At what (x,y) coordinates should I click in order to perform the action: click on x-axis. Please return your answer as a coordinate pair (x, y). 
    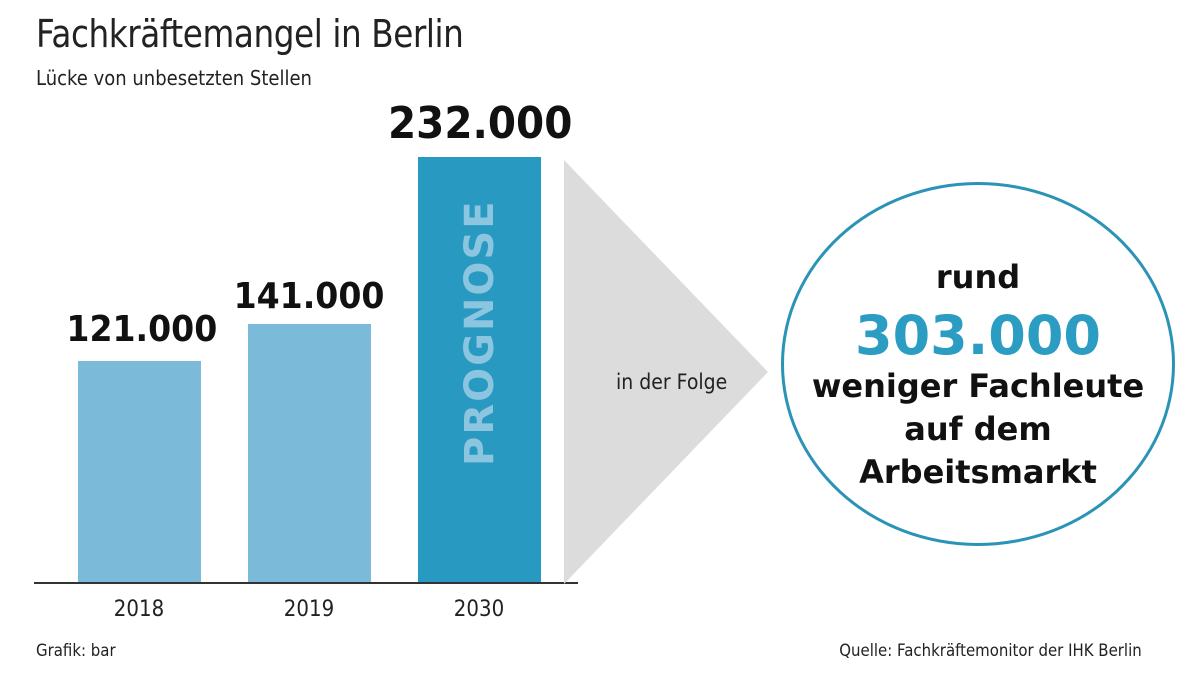
    Looking at the image, I should click on (306, 583).